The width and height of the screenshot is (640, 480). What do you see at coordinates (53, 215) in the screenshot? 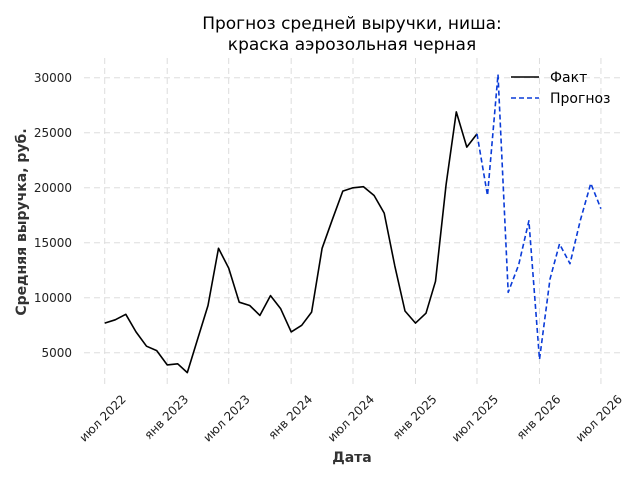
I see `y-tick-labels: 5000 10000 15000 20000 25000 30000` at bounding box center [53, 215].